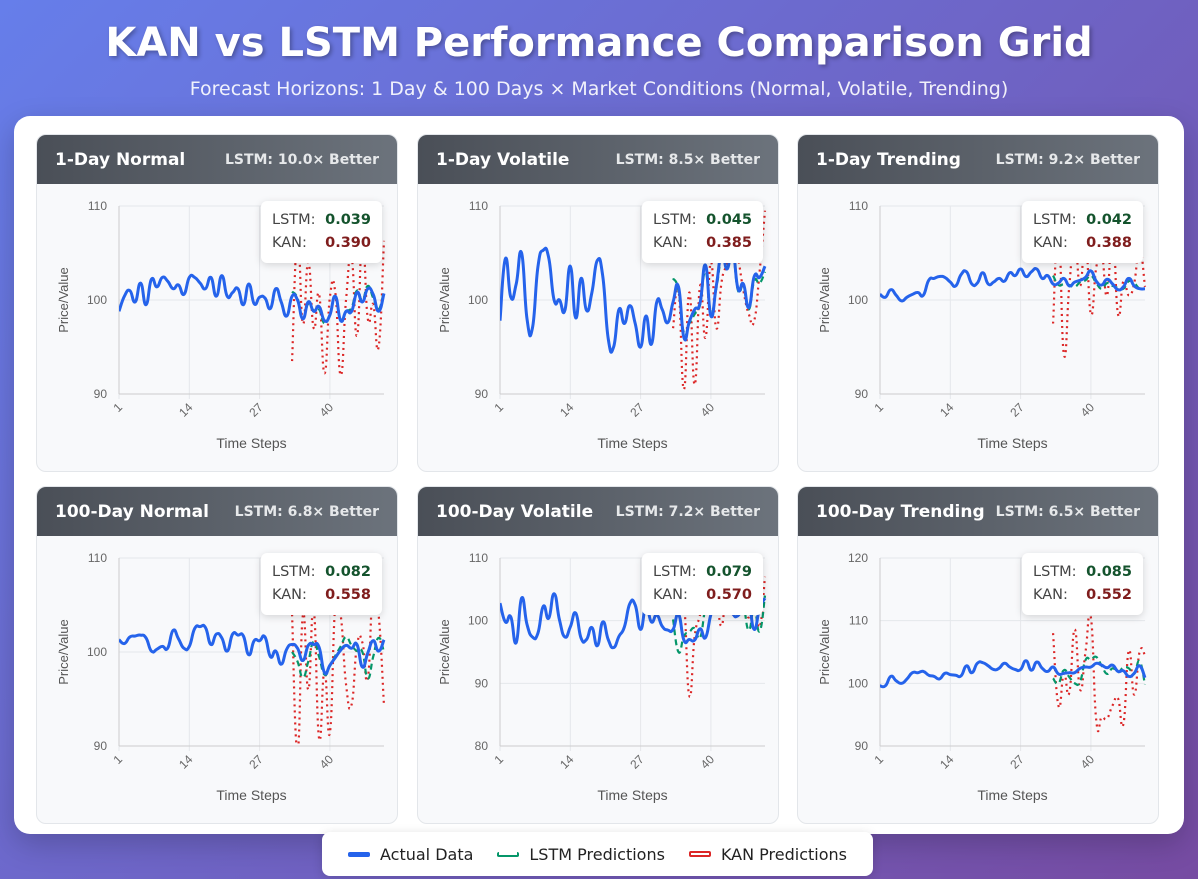  Describe the element at coordinates (888, 159) in the screenshot. I see `card-title: 1-Day Trending` at that location.